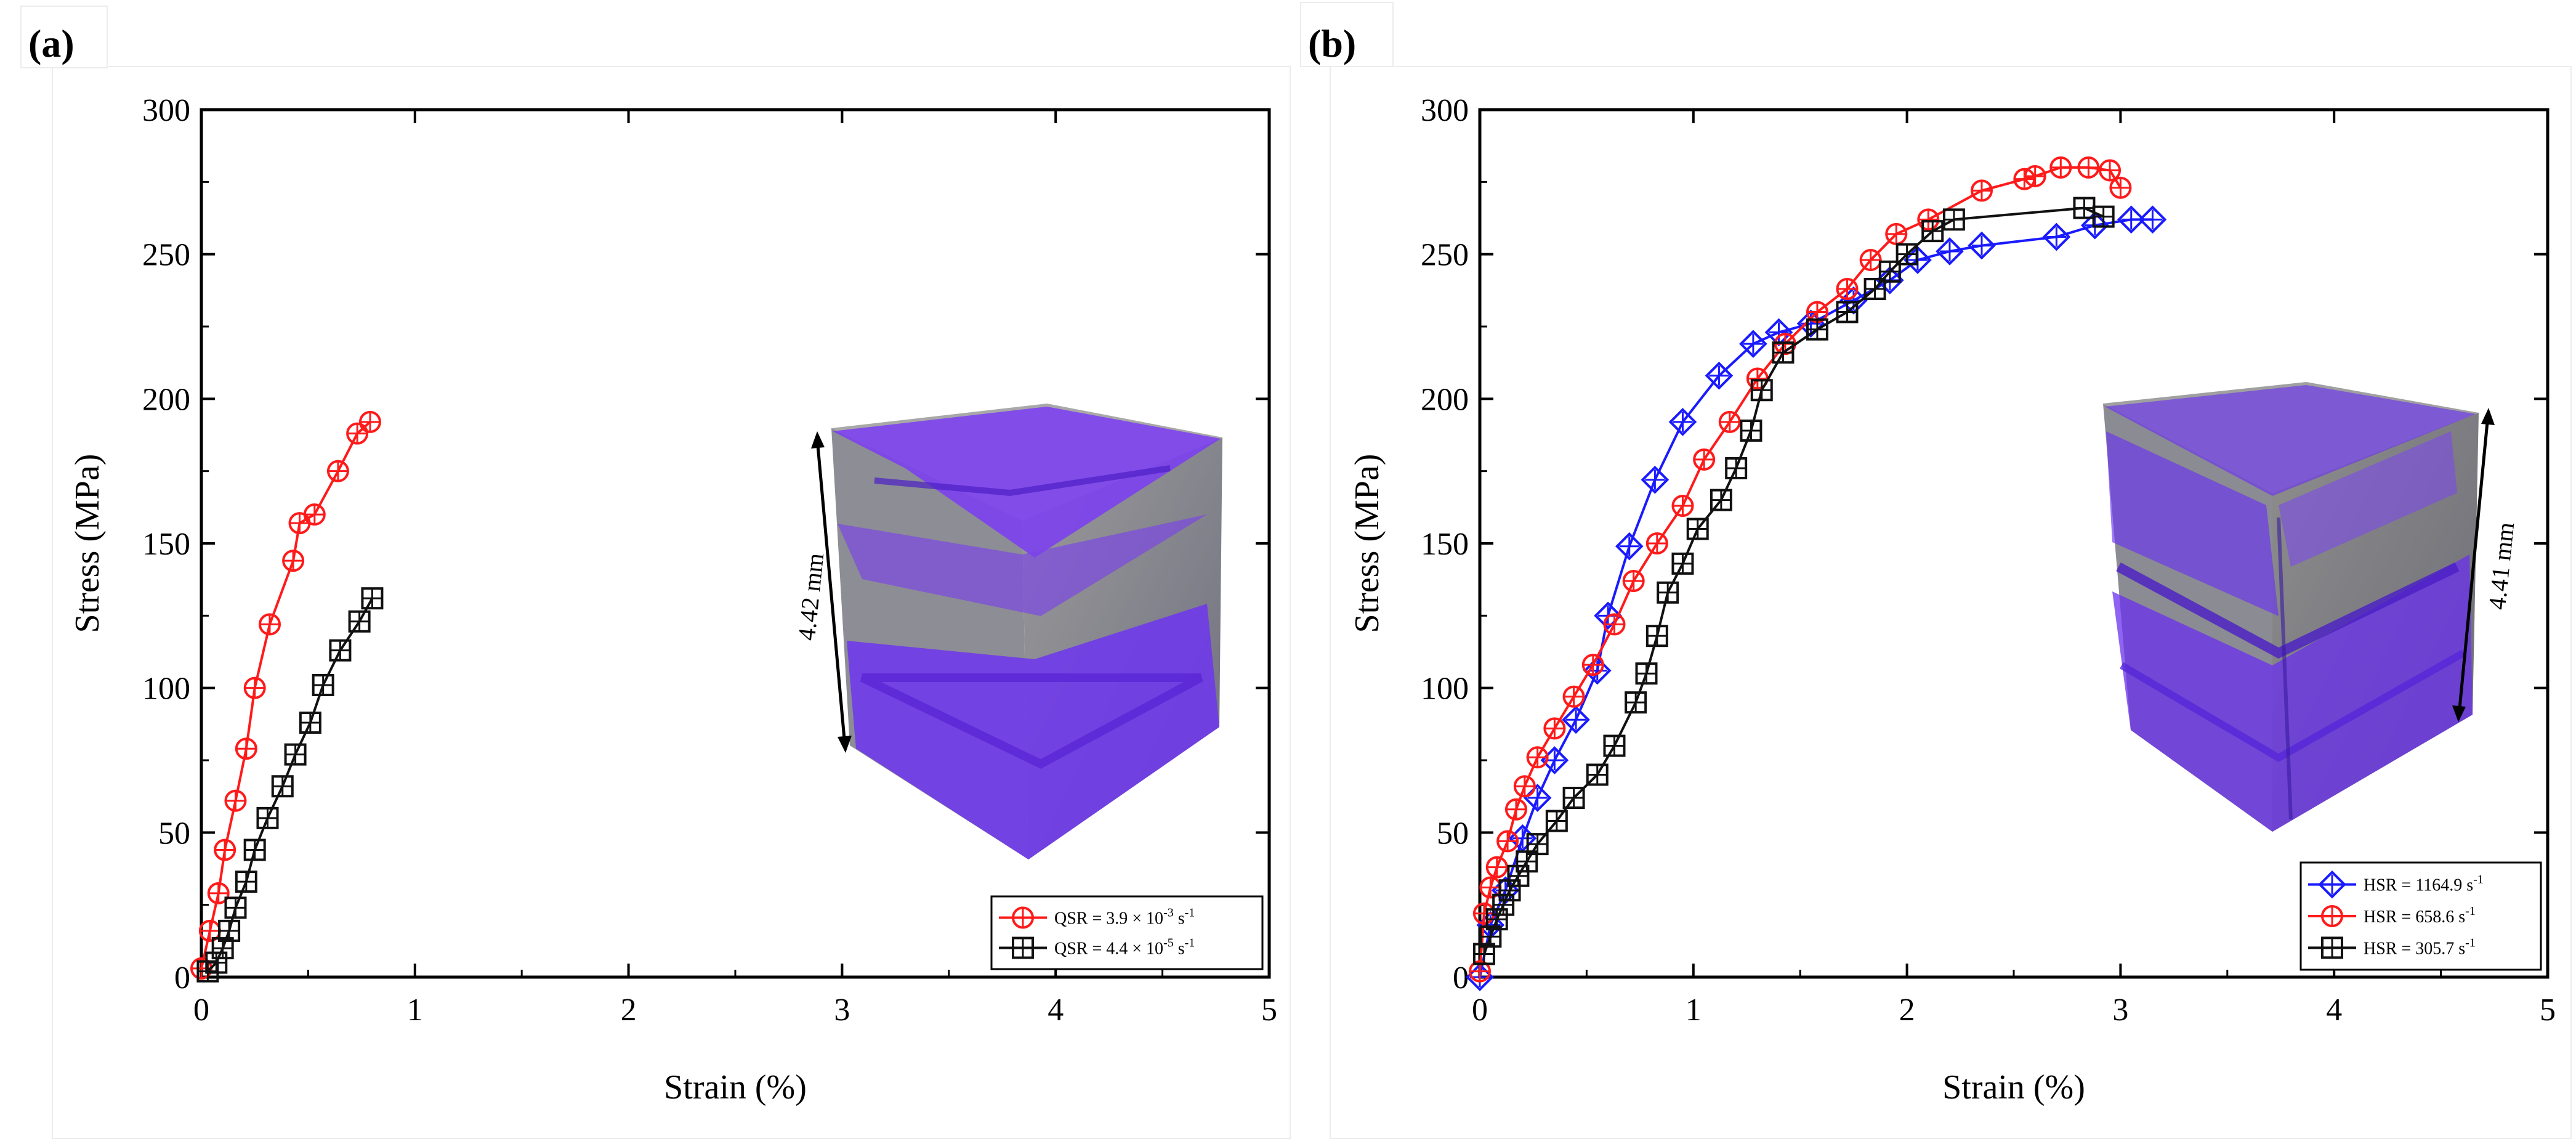 This screenshot has height=1141, width=2576. I want to click on panel-a-x-tick-label: 1, so click(415, 1010).